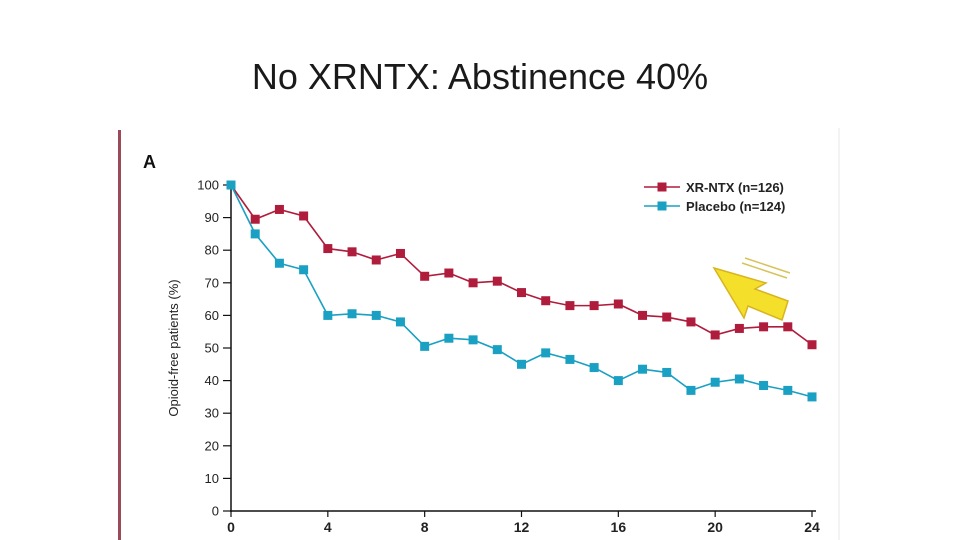 This screenshot has width=960, height=540. Describe the element at coordinates (328, 527) in the screenshot. I see `x-tick-label: 4` at that location.